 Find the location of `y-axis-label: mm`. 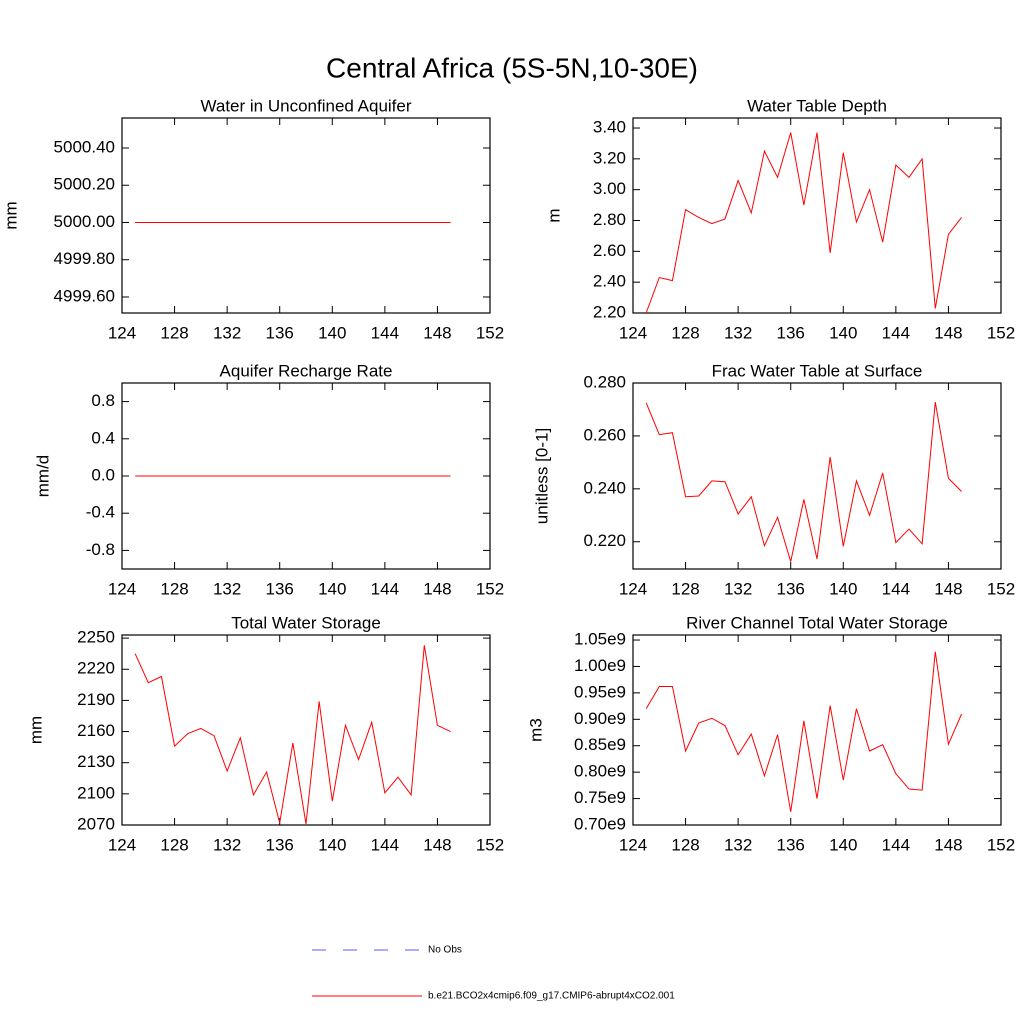

y-axis-label: mm is located at coordinates (10, 215).